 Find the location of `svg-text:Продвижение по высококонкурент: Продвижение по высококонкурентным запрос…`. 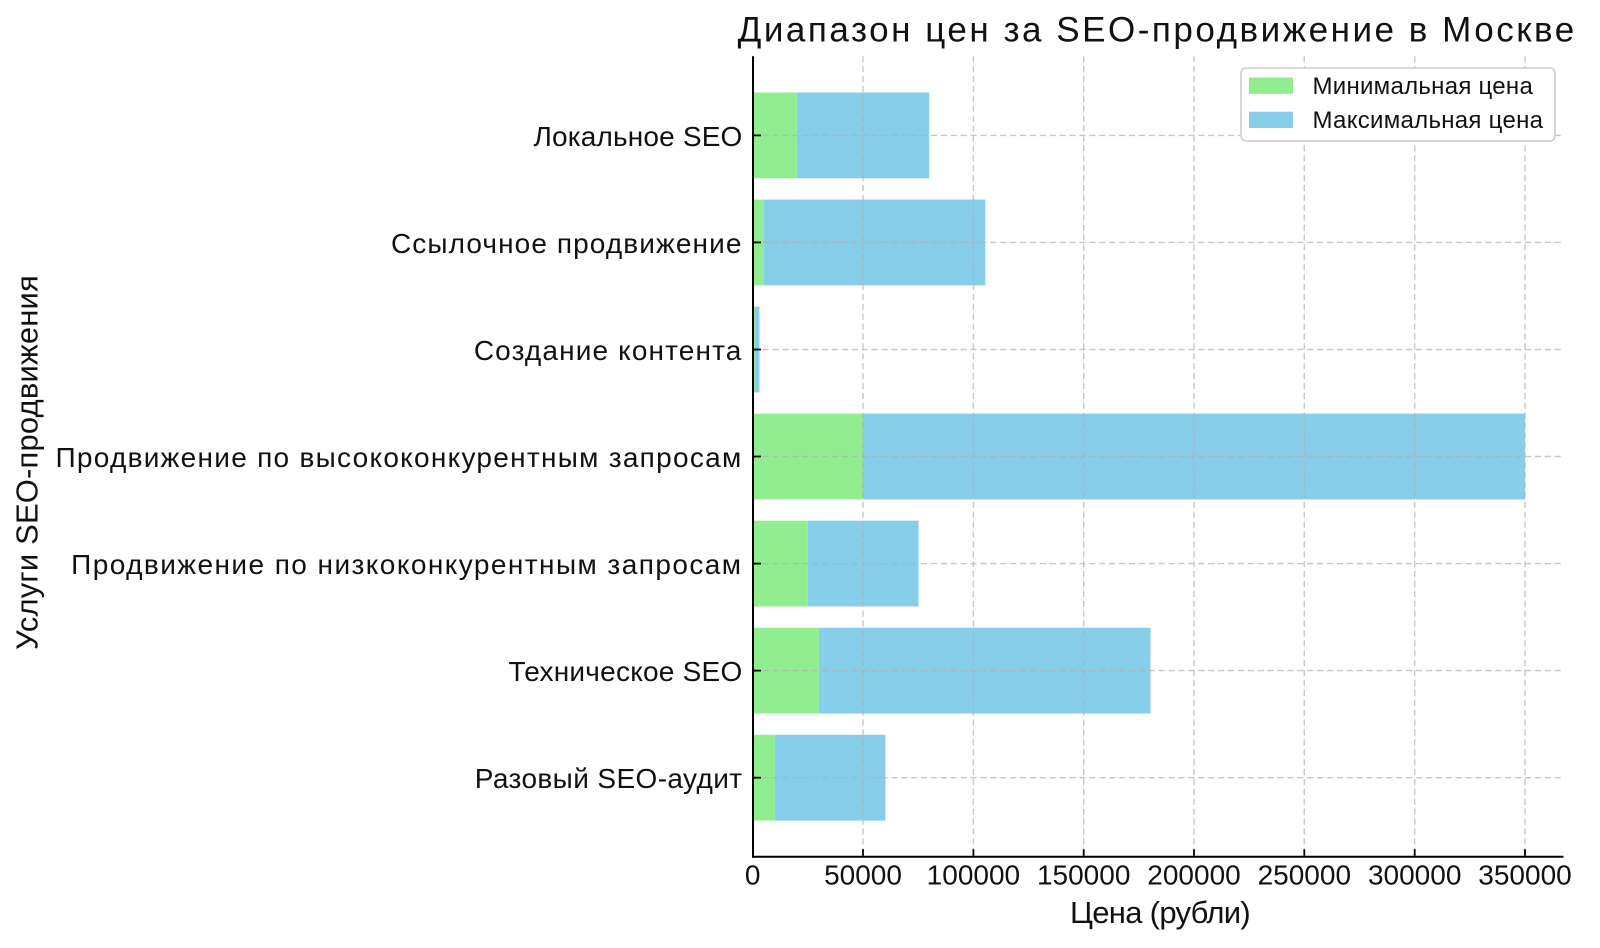

svg-text:Продвижение по высококонкурент: Продвижение по высококонкурентным запрос… is located at coordinates (398, 457).